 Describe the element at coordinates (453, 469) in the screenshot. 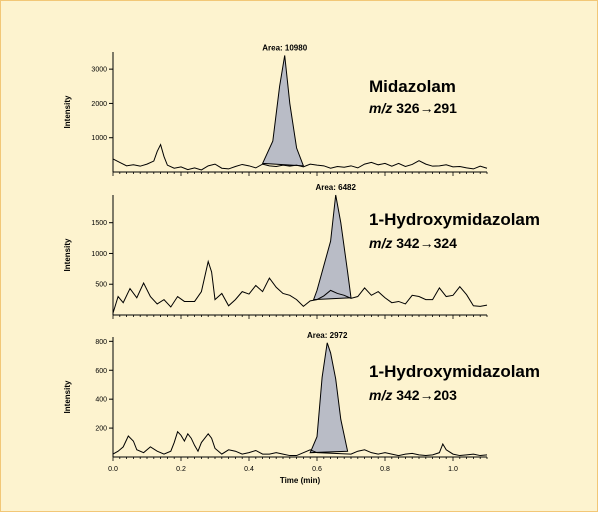

I see `x-tick-label: 1.0` at that location.